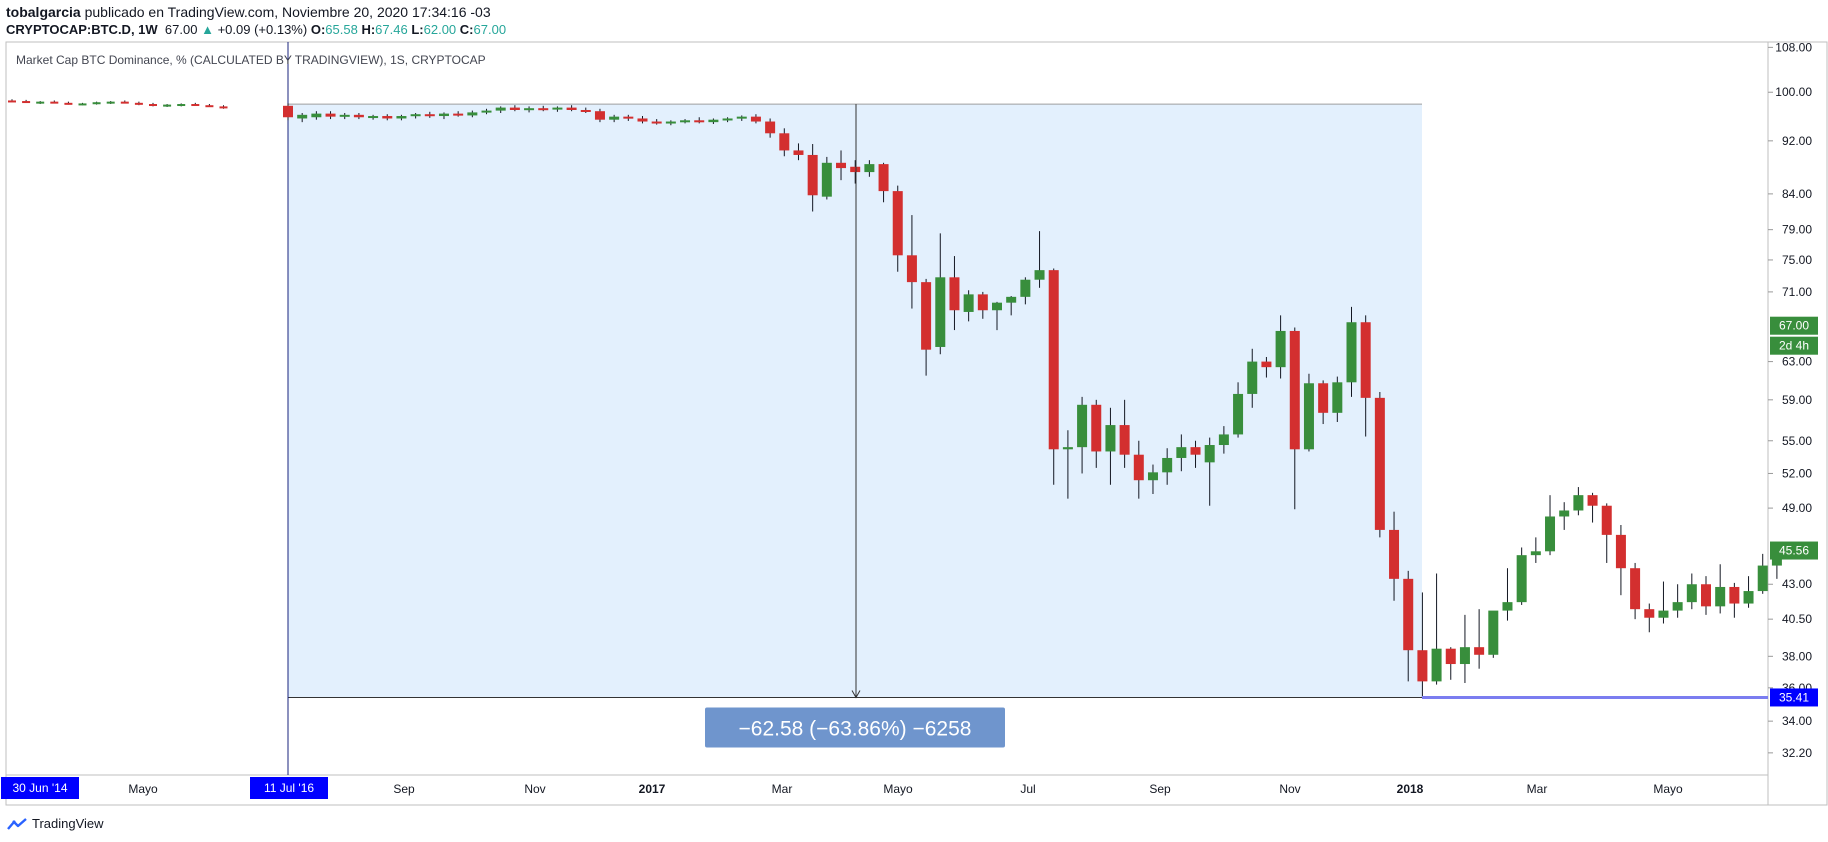  I want to click on author-name: tobalgarcia, so click(43, 12).